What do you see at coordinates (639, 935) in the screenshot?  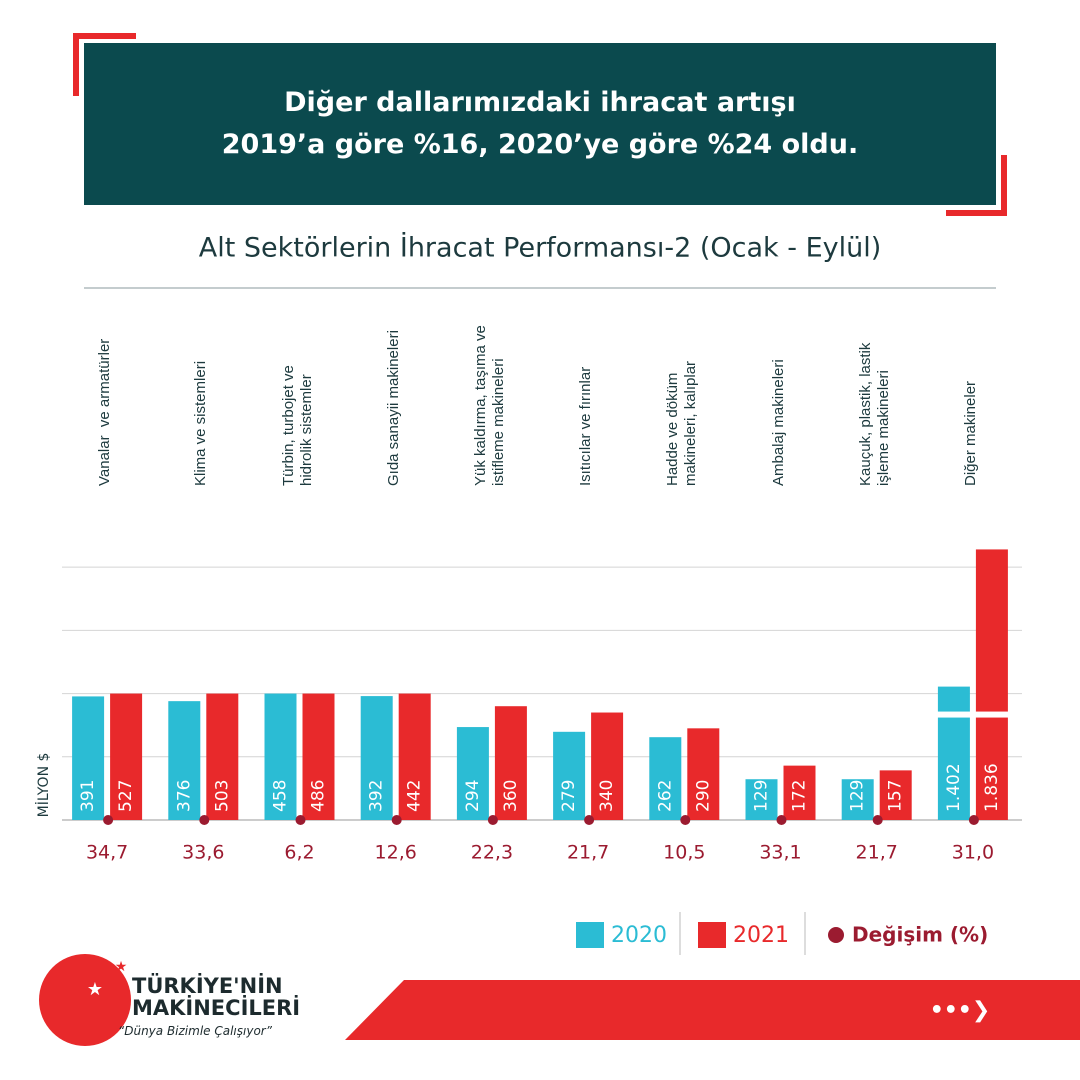 I see `legend-label: 2020` at bounding box center [639, 935].